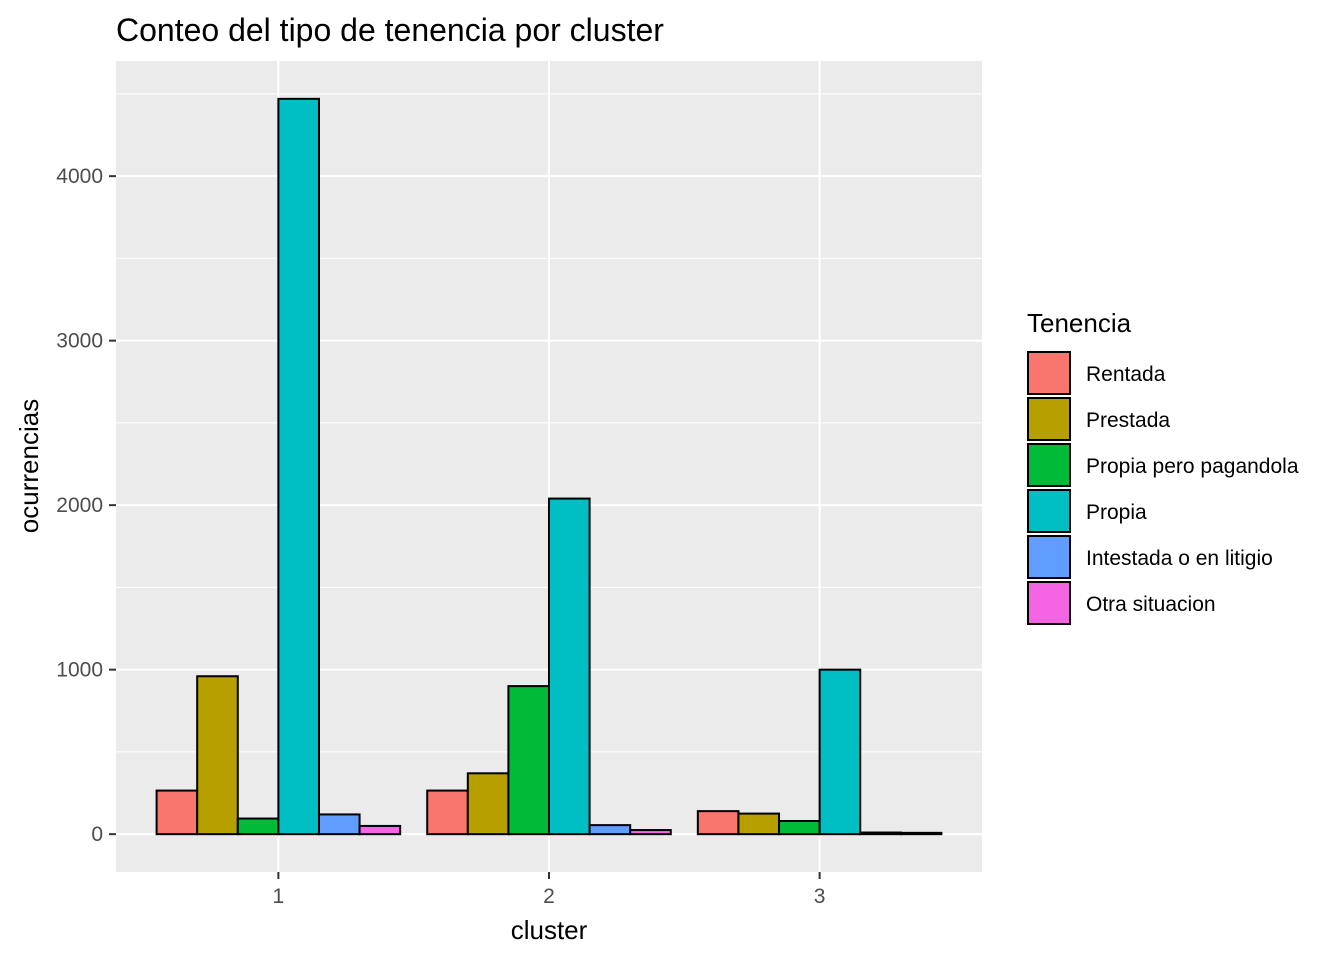 The image size is (1344, 960). Describe the element at coordinates (549, 930) in the screenshot. I see `x-axis-title: cluster` at that location.